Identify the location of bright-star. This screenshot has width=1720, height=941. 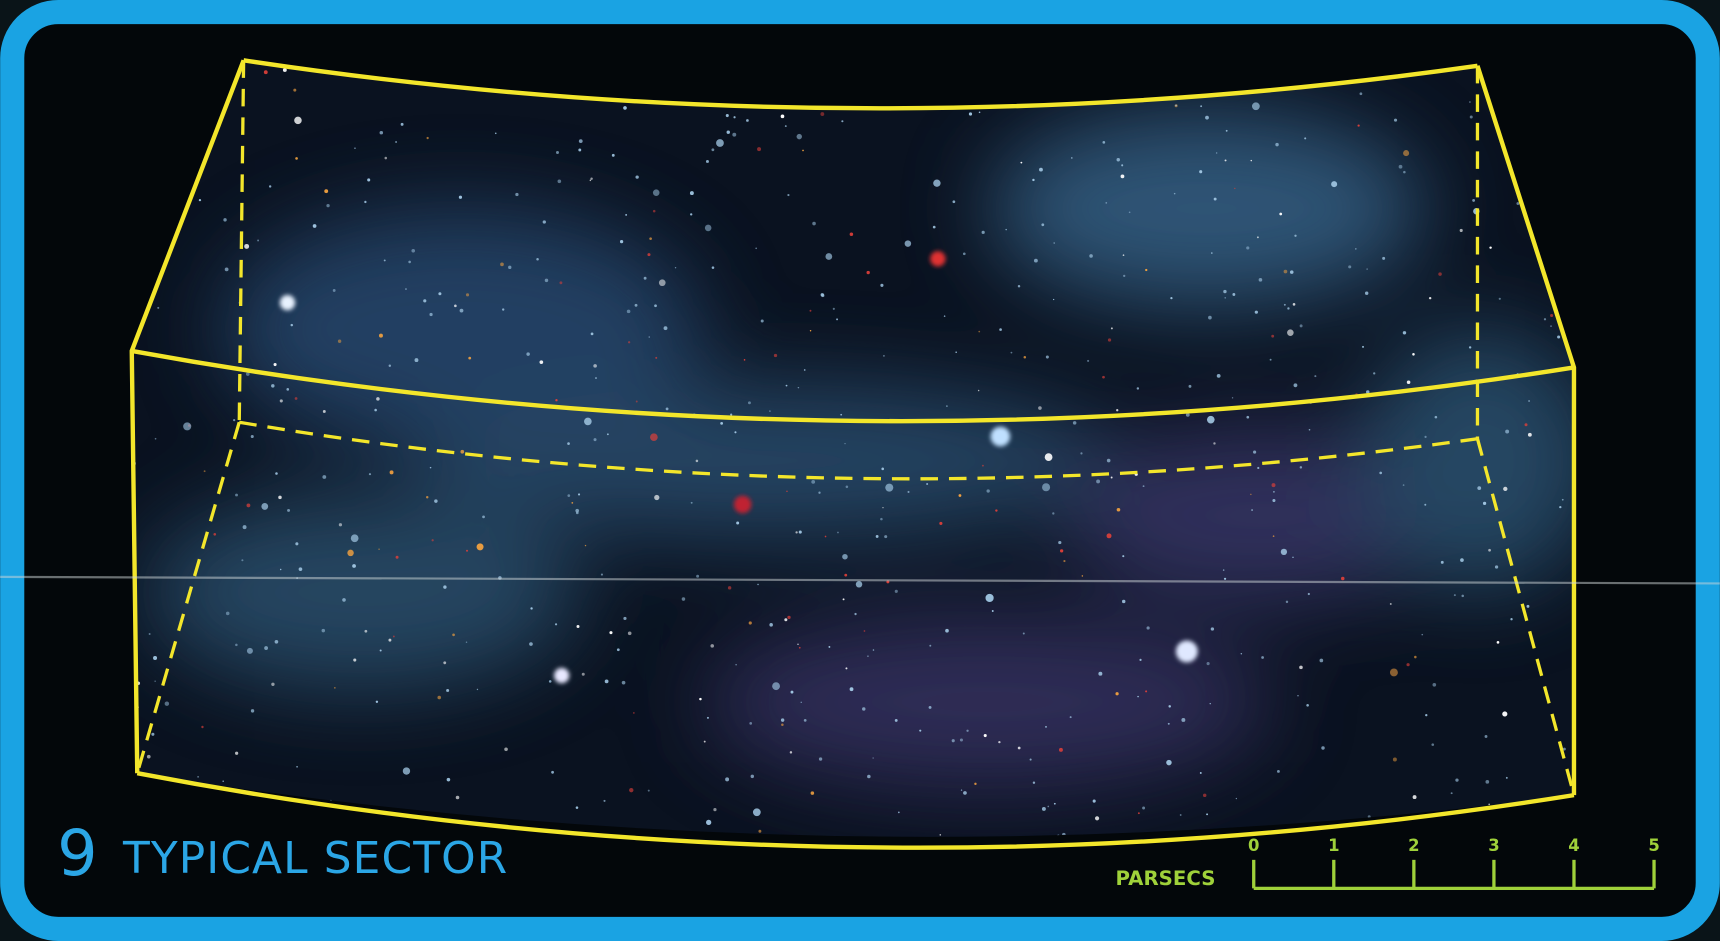
(562, 675).